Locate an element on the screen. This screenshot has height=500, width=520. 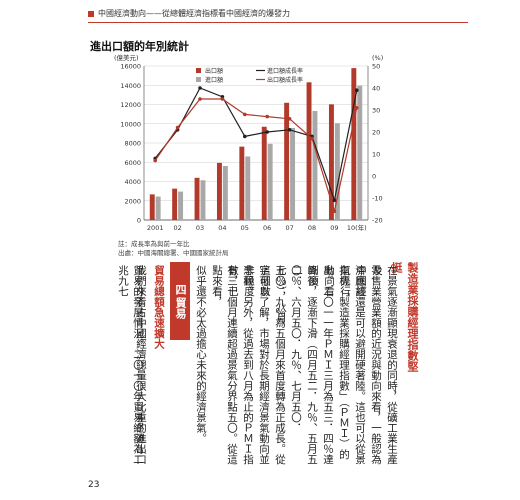
body-col-9: 字可以了解，市場對於長期經濟景氣動向並非極度 is located at coordinates (256, 365).